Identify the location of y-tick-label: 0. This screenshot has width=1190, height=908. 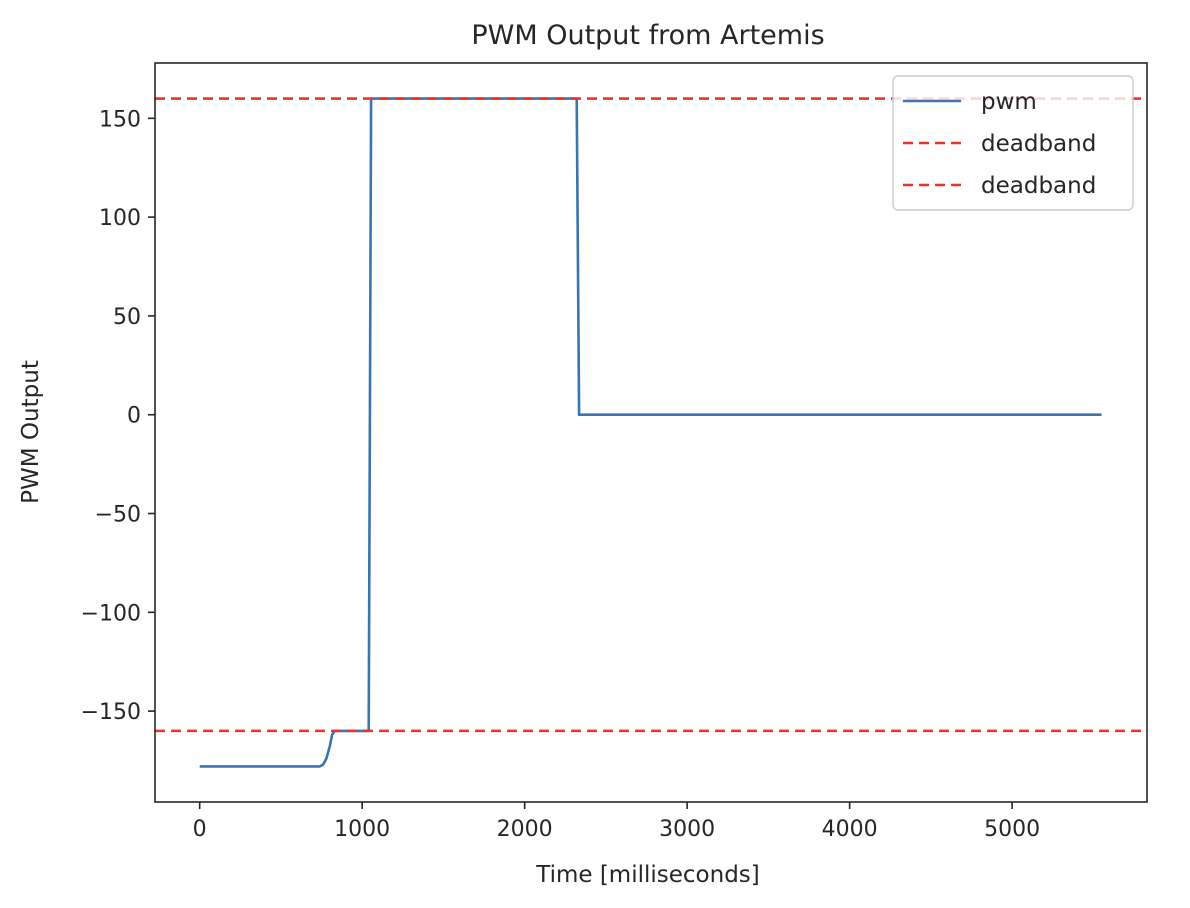
(134, 416).